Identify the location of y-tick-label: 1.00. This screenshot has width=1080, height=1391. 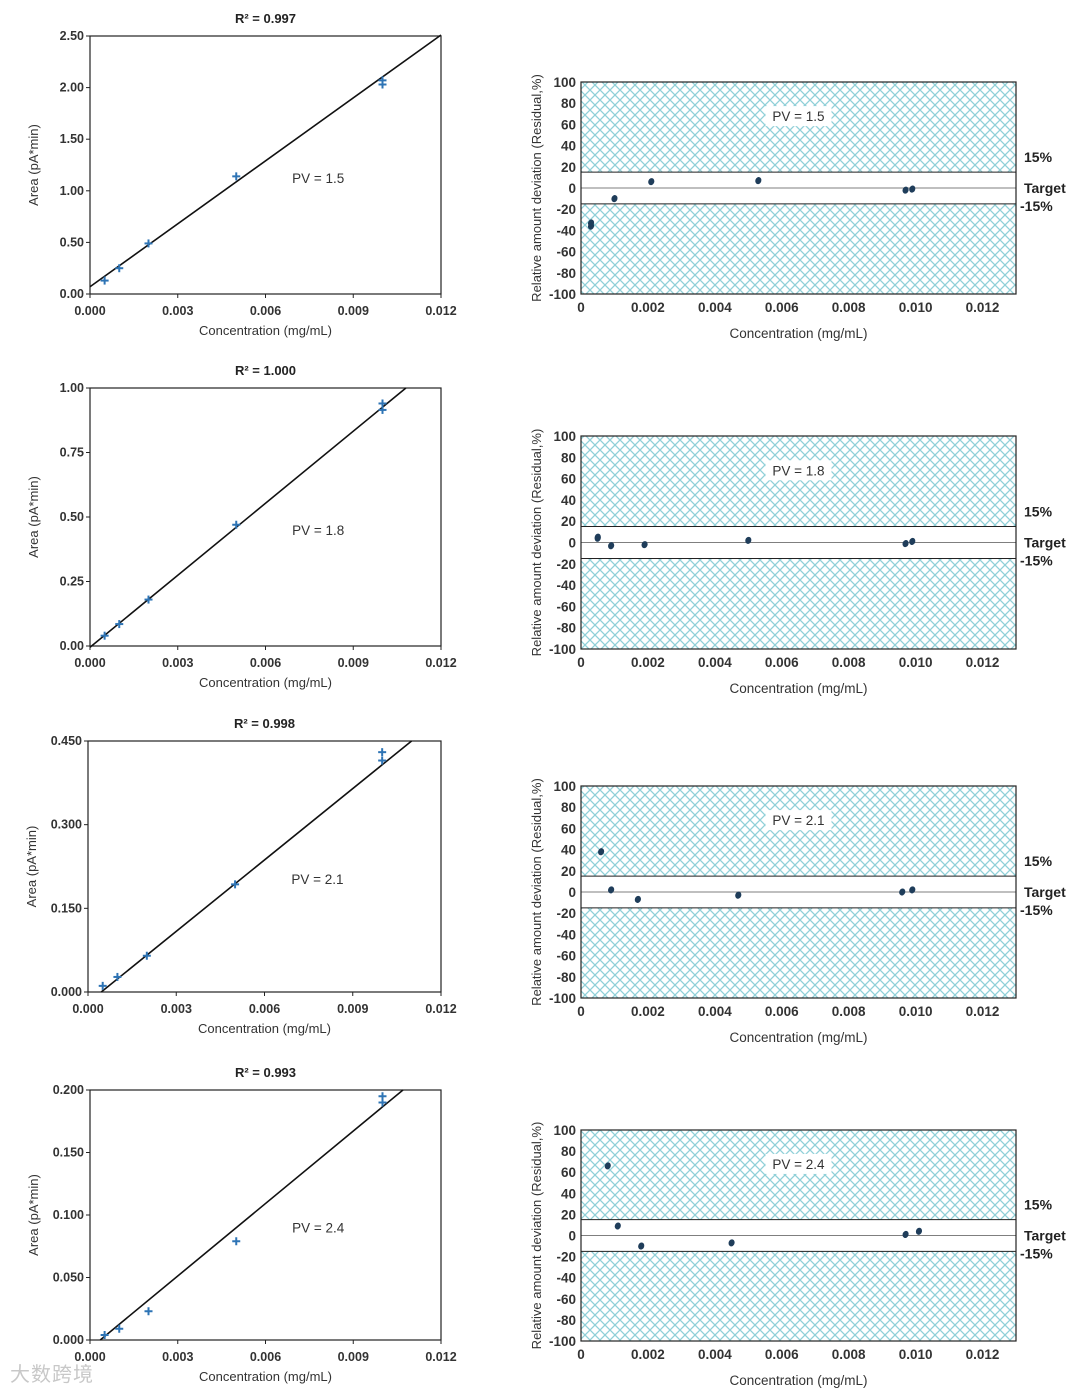
(72, 388).